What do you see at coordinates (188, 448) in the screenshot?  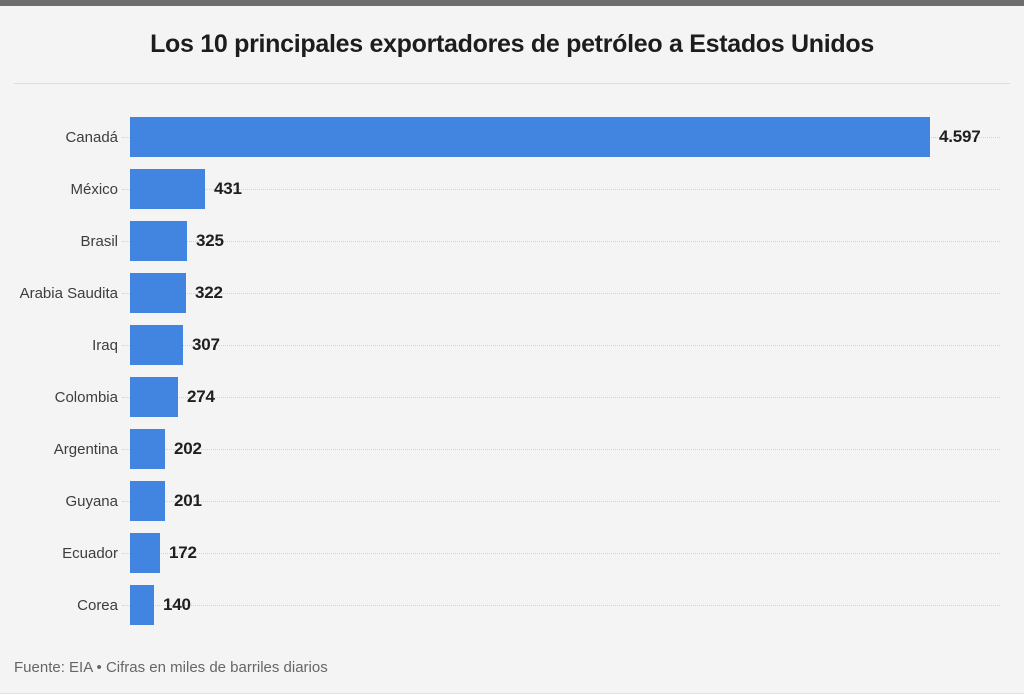 I see `bar-value: 202` at bounding box center [188, 448].